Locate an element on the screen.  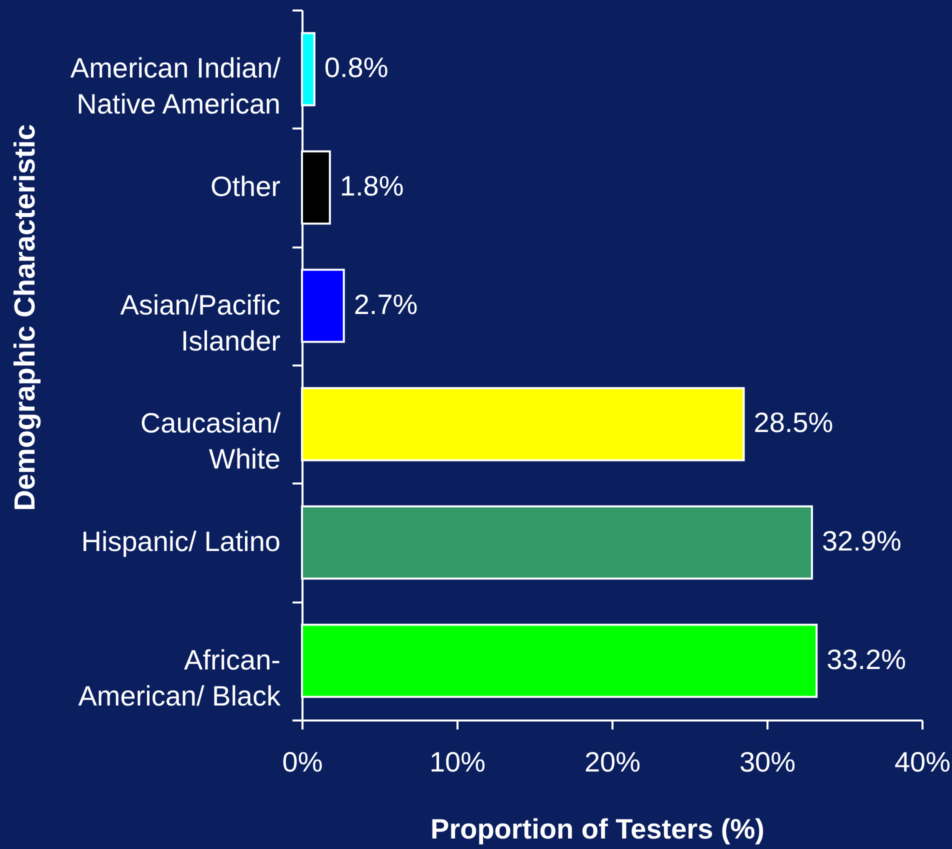
x-axis-title: Proportion of Testers (%) is located at coordinates (597, 829).